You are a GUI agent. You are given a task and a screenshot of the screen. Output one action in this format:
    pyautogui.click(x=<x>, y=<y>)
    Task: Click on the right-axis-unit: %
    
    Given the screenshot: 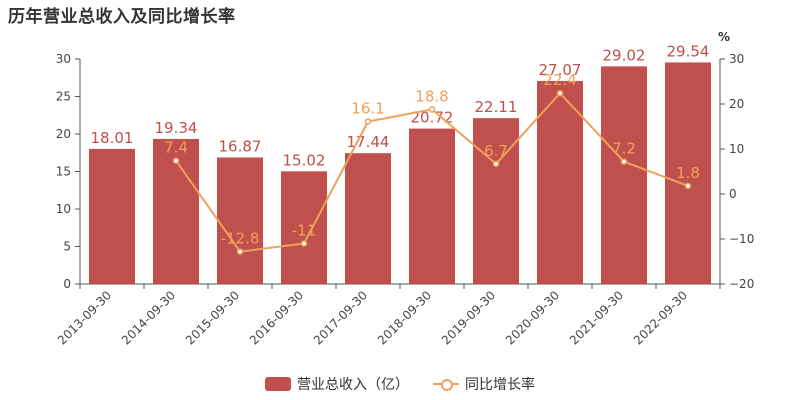 What is the action you would take?
    pyautogui.click(x=724, y=37)
    